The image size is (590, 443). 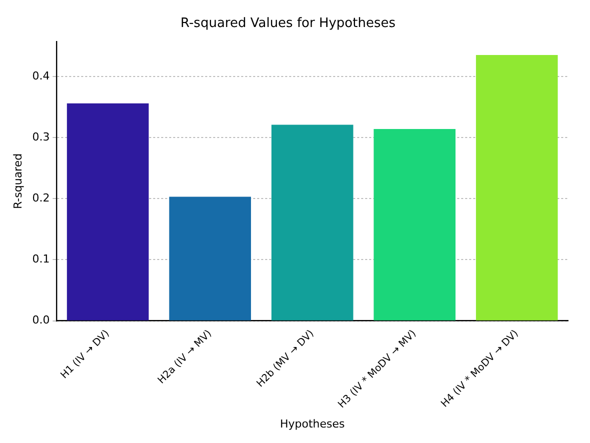 I want to click on x-tick-label: H1 (IV → DV), so click(x=85, y=355).